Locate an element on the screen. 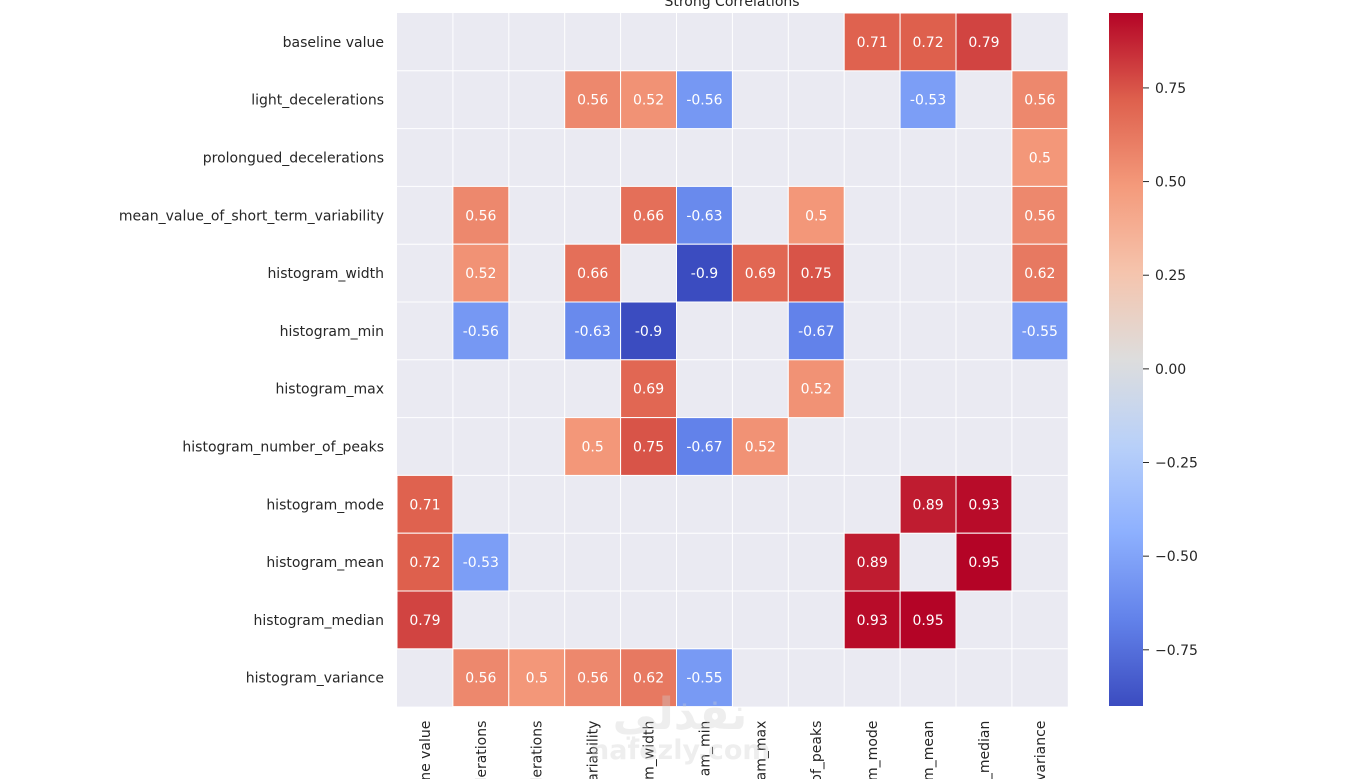 The width and height of the screenshot is (1354, 779). cell-value-label: 0.69 is located at coordinates (648, 390).